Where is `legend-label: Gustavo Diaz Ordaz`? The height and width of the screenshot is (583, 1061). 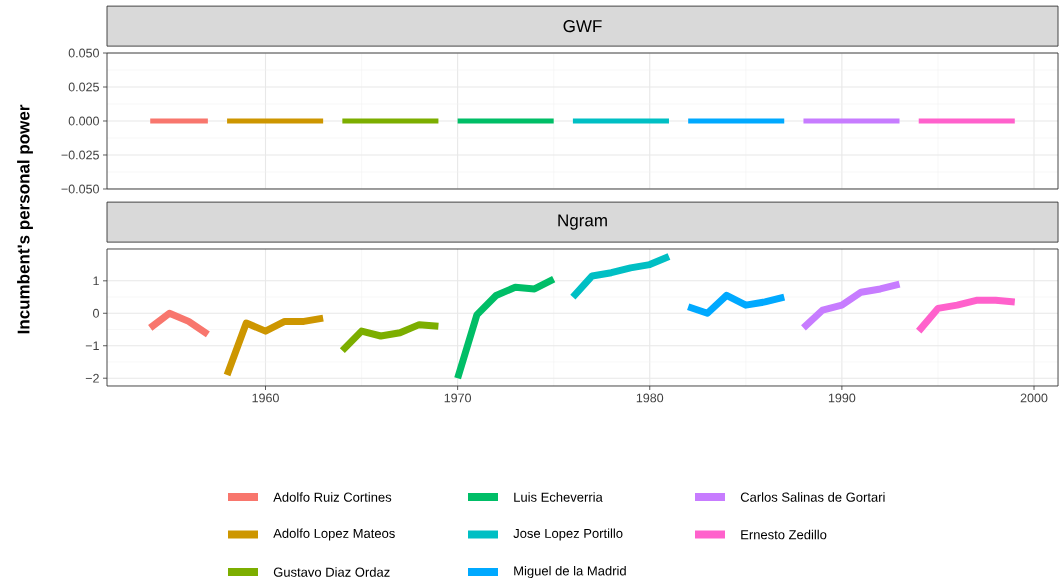 legend-label: Gustavo Diaz Ordaz is located at coordinates (331, 572).